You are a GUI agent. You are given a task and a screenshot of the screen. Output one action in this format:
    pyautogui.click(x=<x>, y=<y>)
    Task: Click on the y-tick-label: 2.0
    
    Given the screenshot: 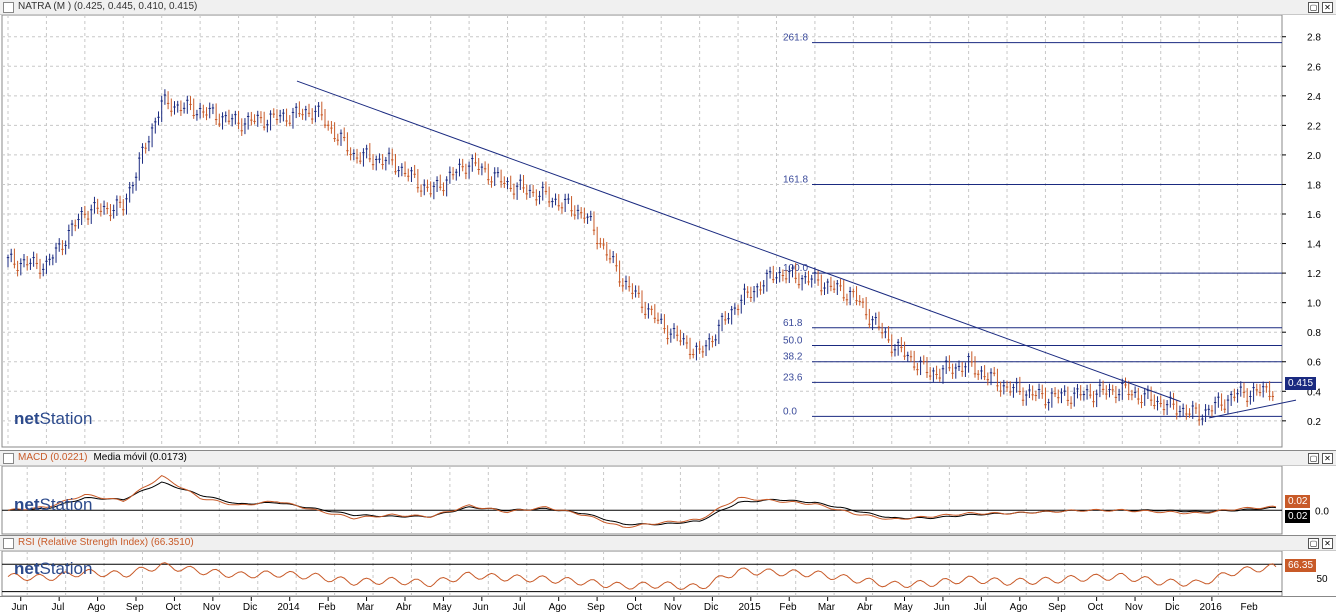 What is the action you would take?
    pyautogui.click(x=1314, y=156)
    